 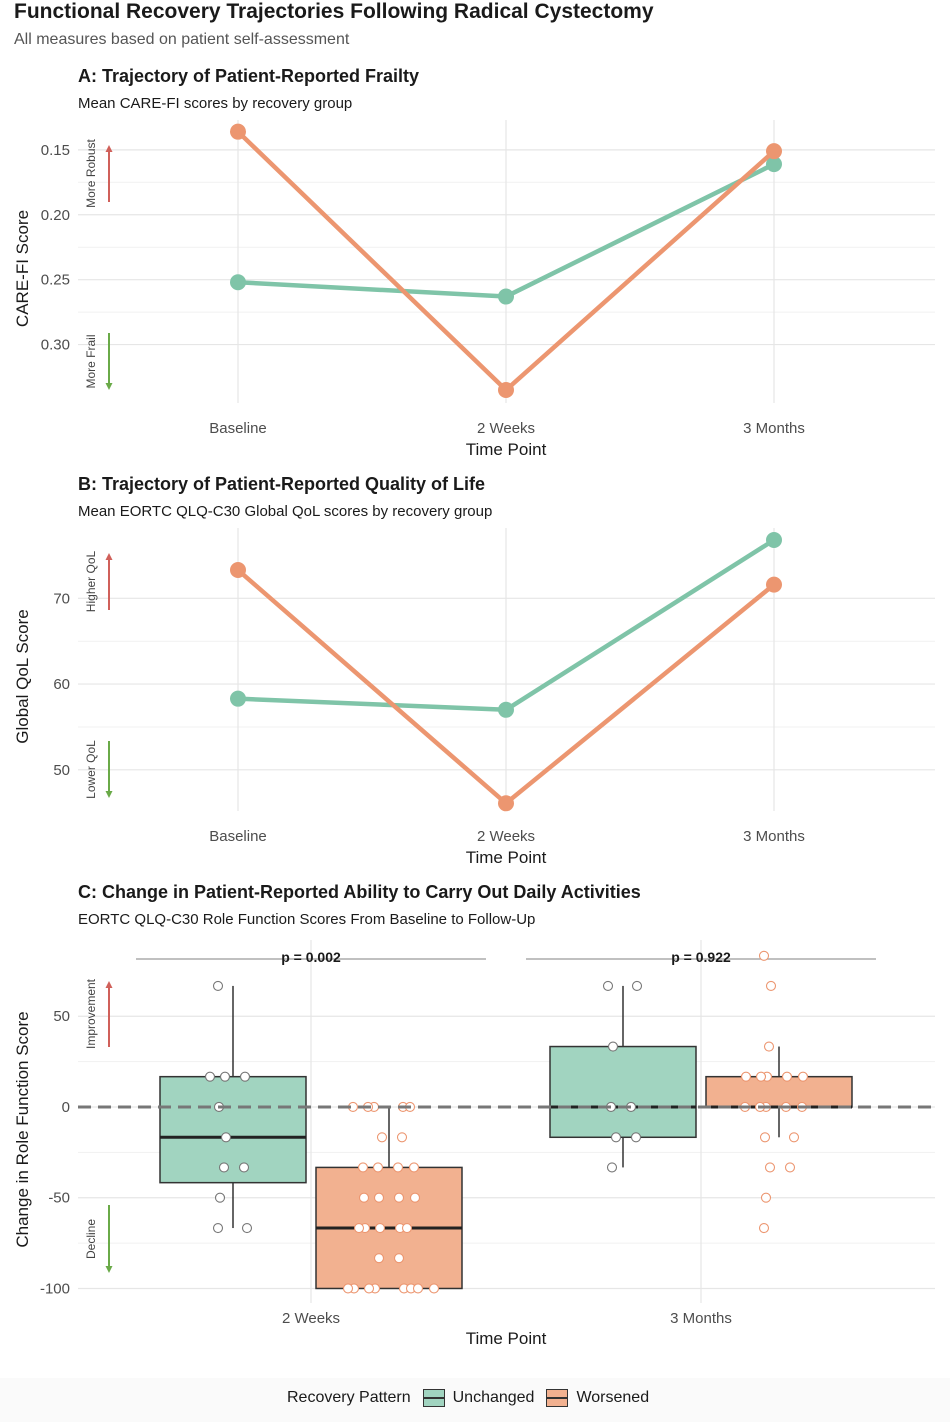 I want to click on panel-a-down-arrow-head, so click(x=109, y=386).